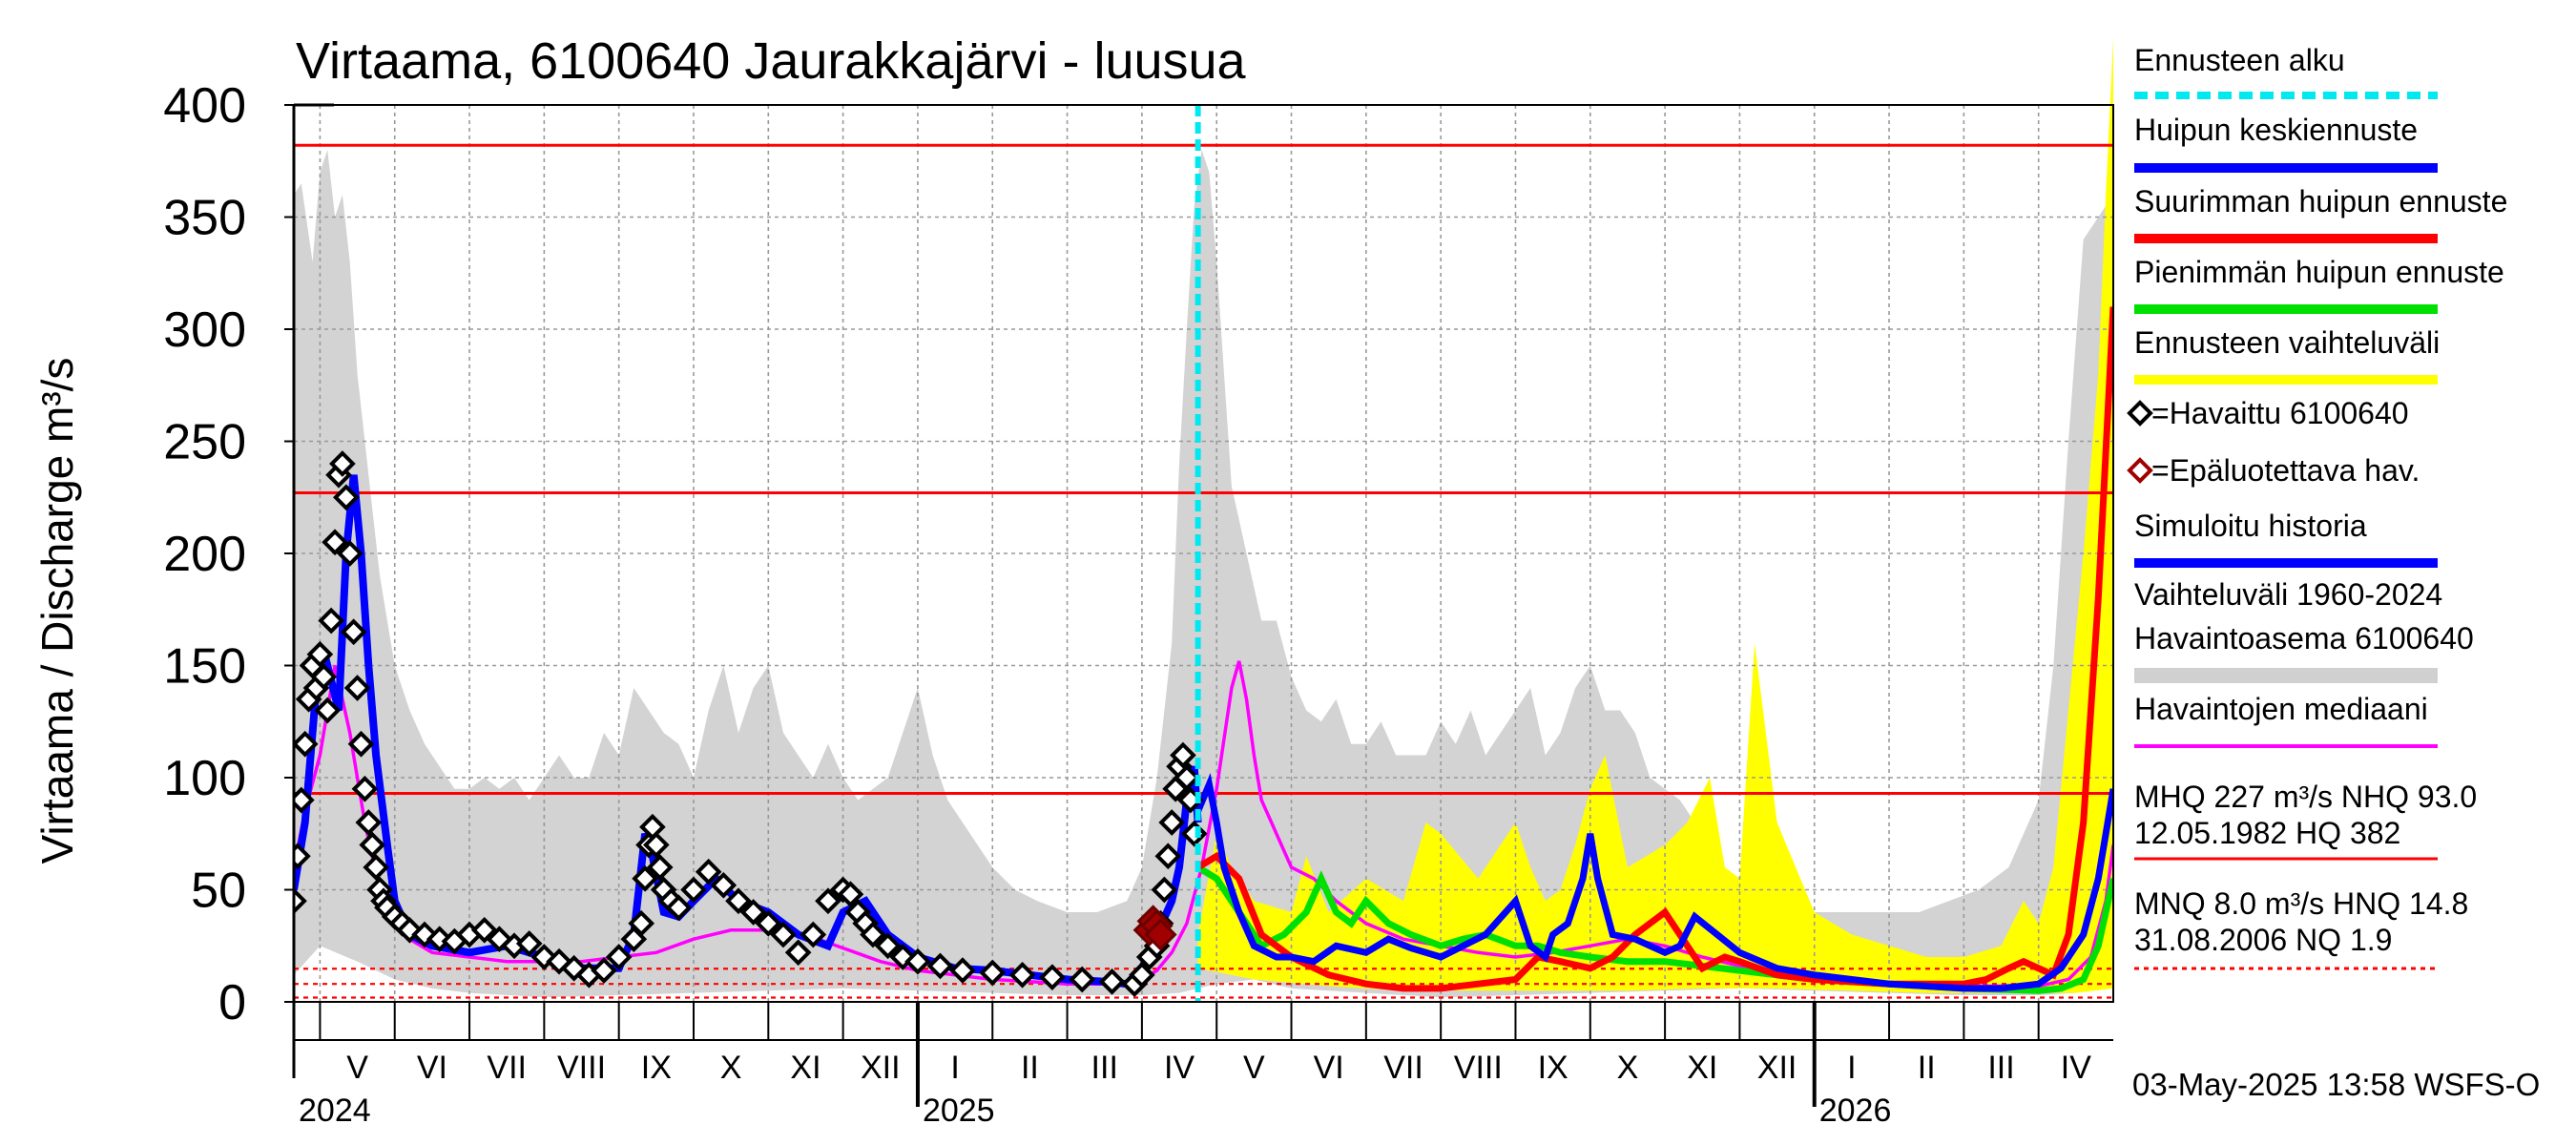 This screenshot has width=2576, height=1145. I want to click on legend-label: Havaintoasema 6100640, so click(2304, 639).